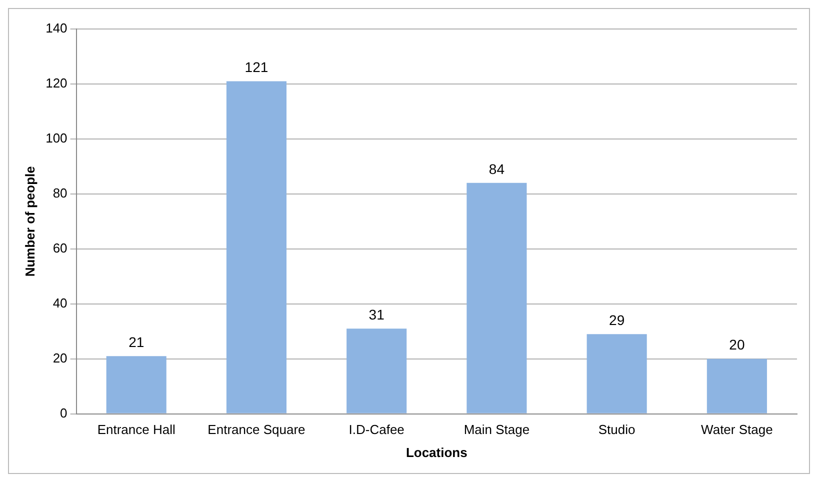  I want to click on y-tick-label: 20, so click(60, 358).